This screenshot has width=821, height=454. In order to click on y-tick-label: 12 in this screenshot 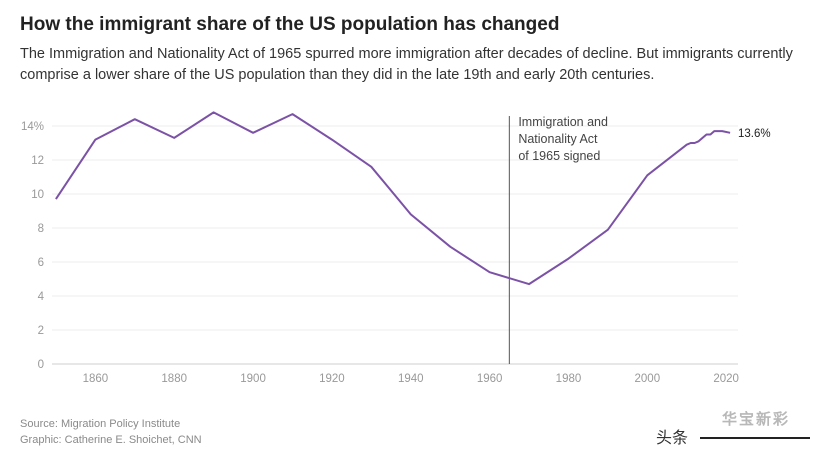, I will do `click(37, 161)`.